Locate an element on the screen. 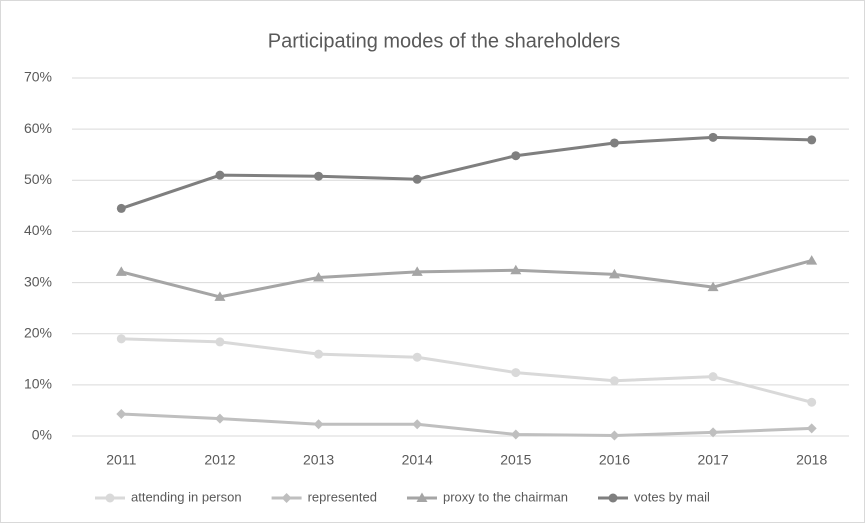 This screenshot has height=524, width=866. y-tick-label: 10% is located at coordinates (38, 384).